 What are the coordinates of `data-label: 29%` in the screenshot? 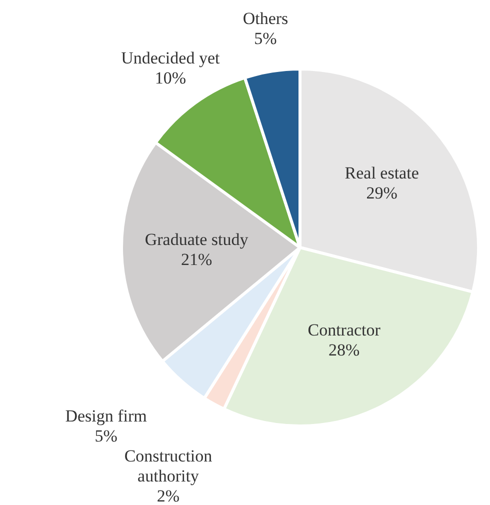 It's located at (382, 193).